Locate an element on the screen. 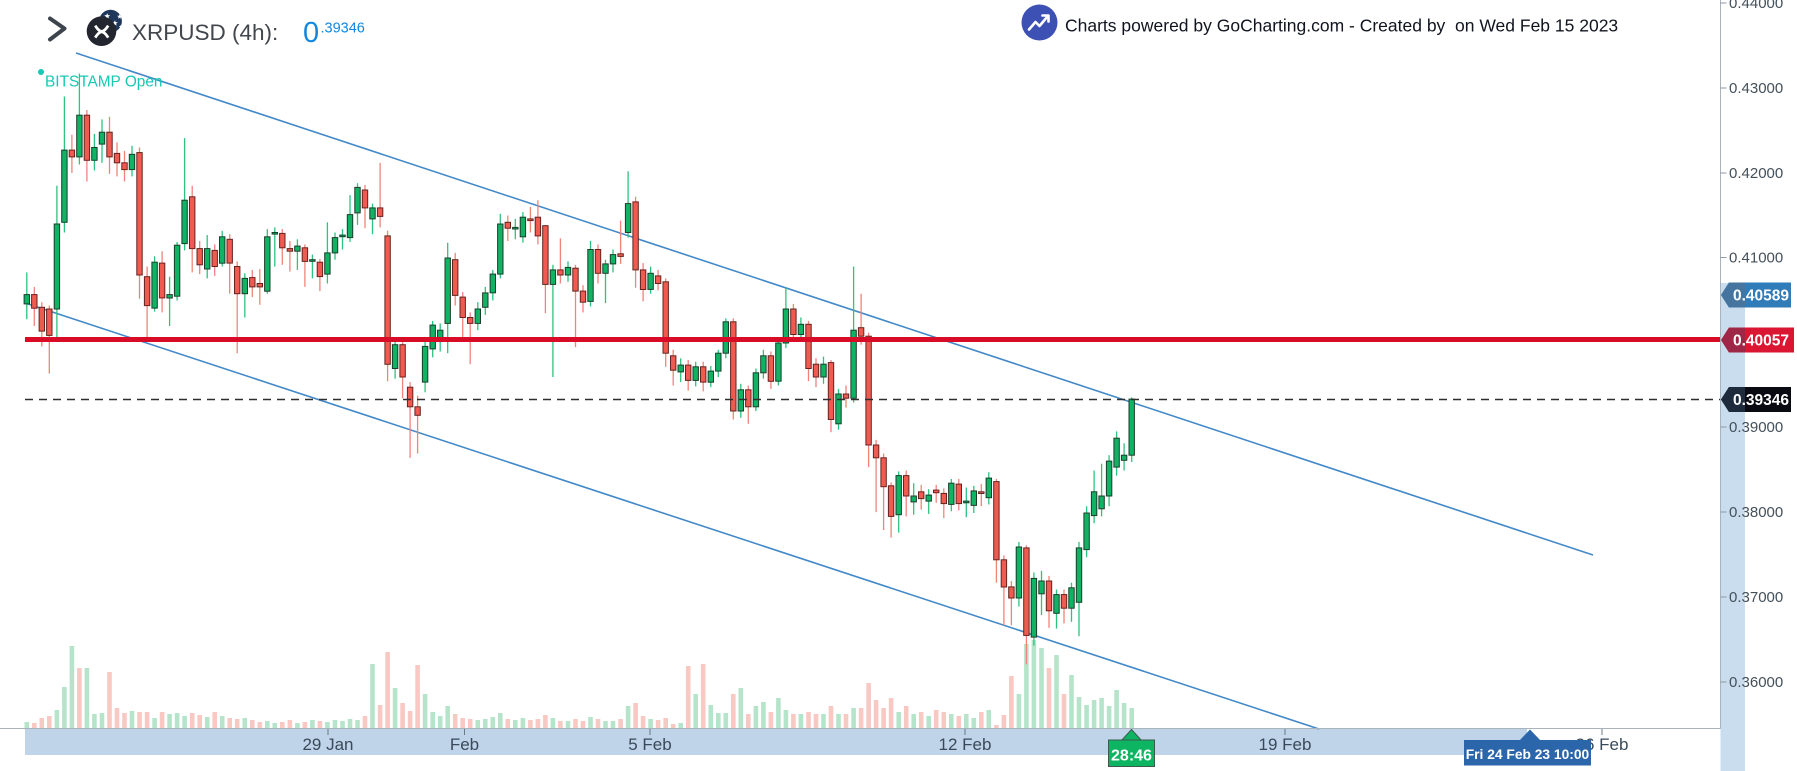  svg-text: 29 Jan is located at coordinates (327, 744).